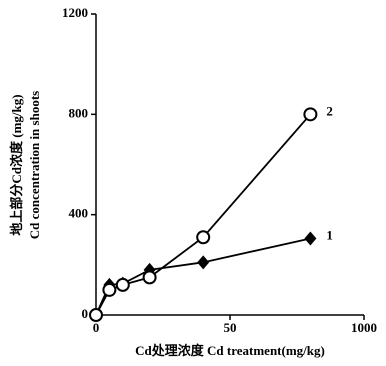 Image resolution: width=386 pixels, height=366 pixels. What do you see at coordinates (96, 327) in the screenshot?
I see `x-tick-label: 0` at bounding box center [96, 327].